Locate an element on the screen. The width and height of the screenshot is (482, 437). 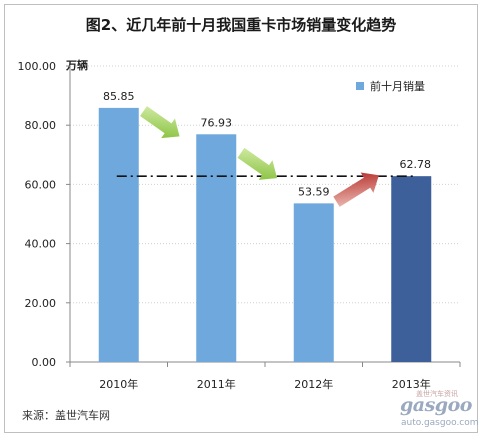
bar-2010年 is located at coordinates (118, 234).